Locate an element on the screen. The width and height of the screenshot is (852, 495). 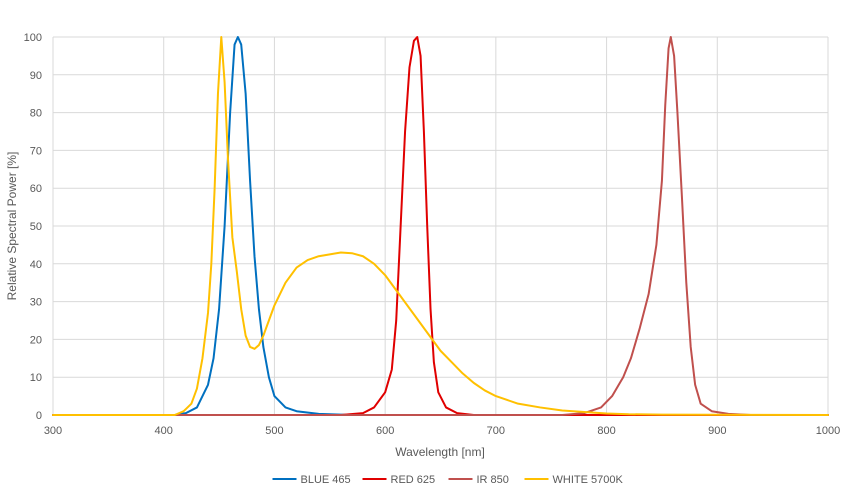
y-tick-label: 50 is located at coordinates (36, 227).